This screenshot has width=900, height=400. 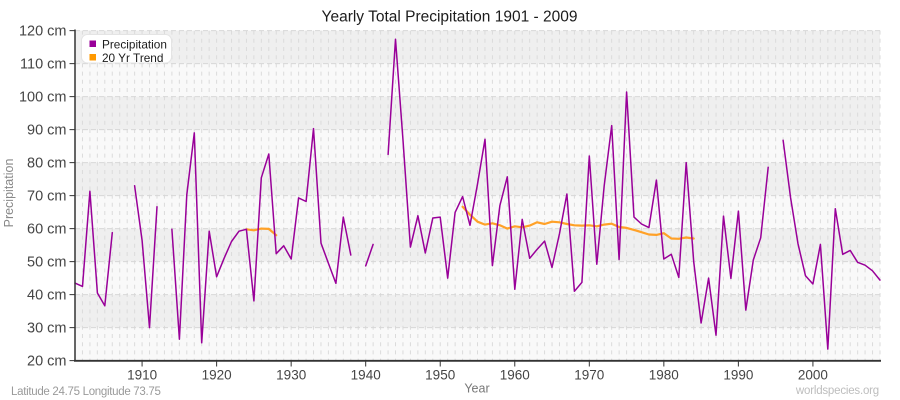 I want to click on svg-text: Year, so click(x=476, y=389).